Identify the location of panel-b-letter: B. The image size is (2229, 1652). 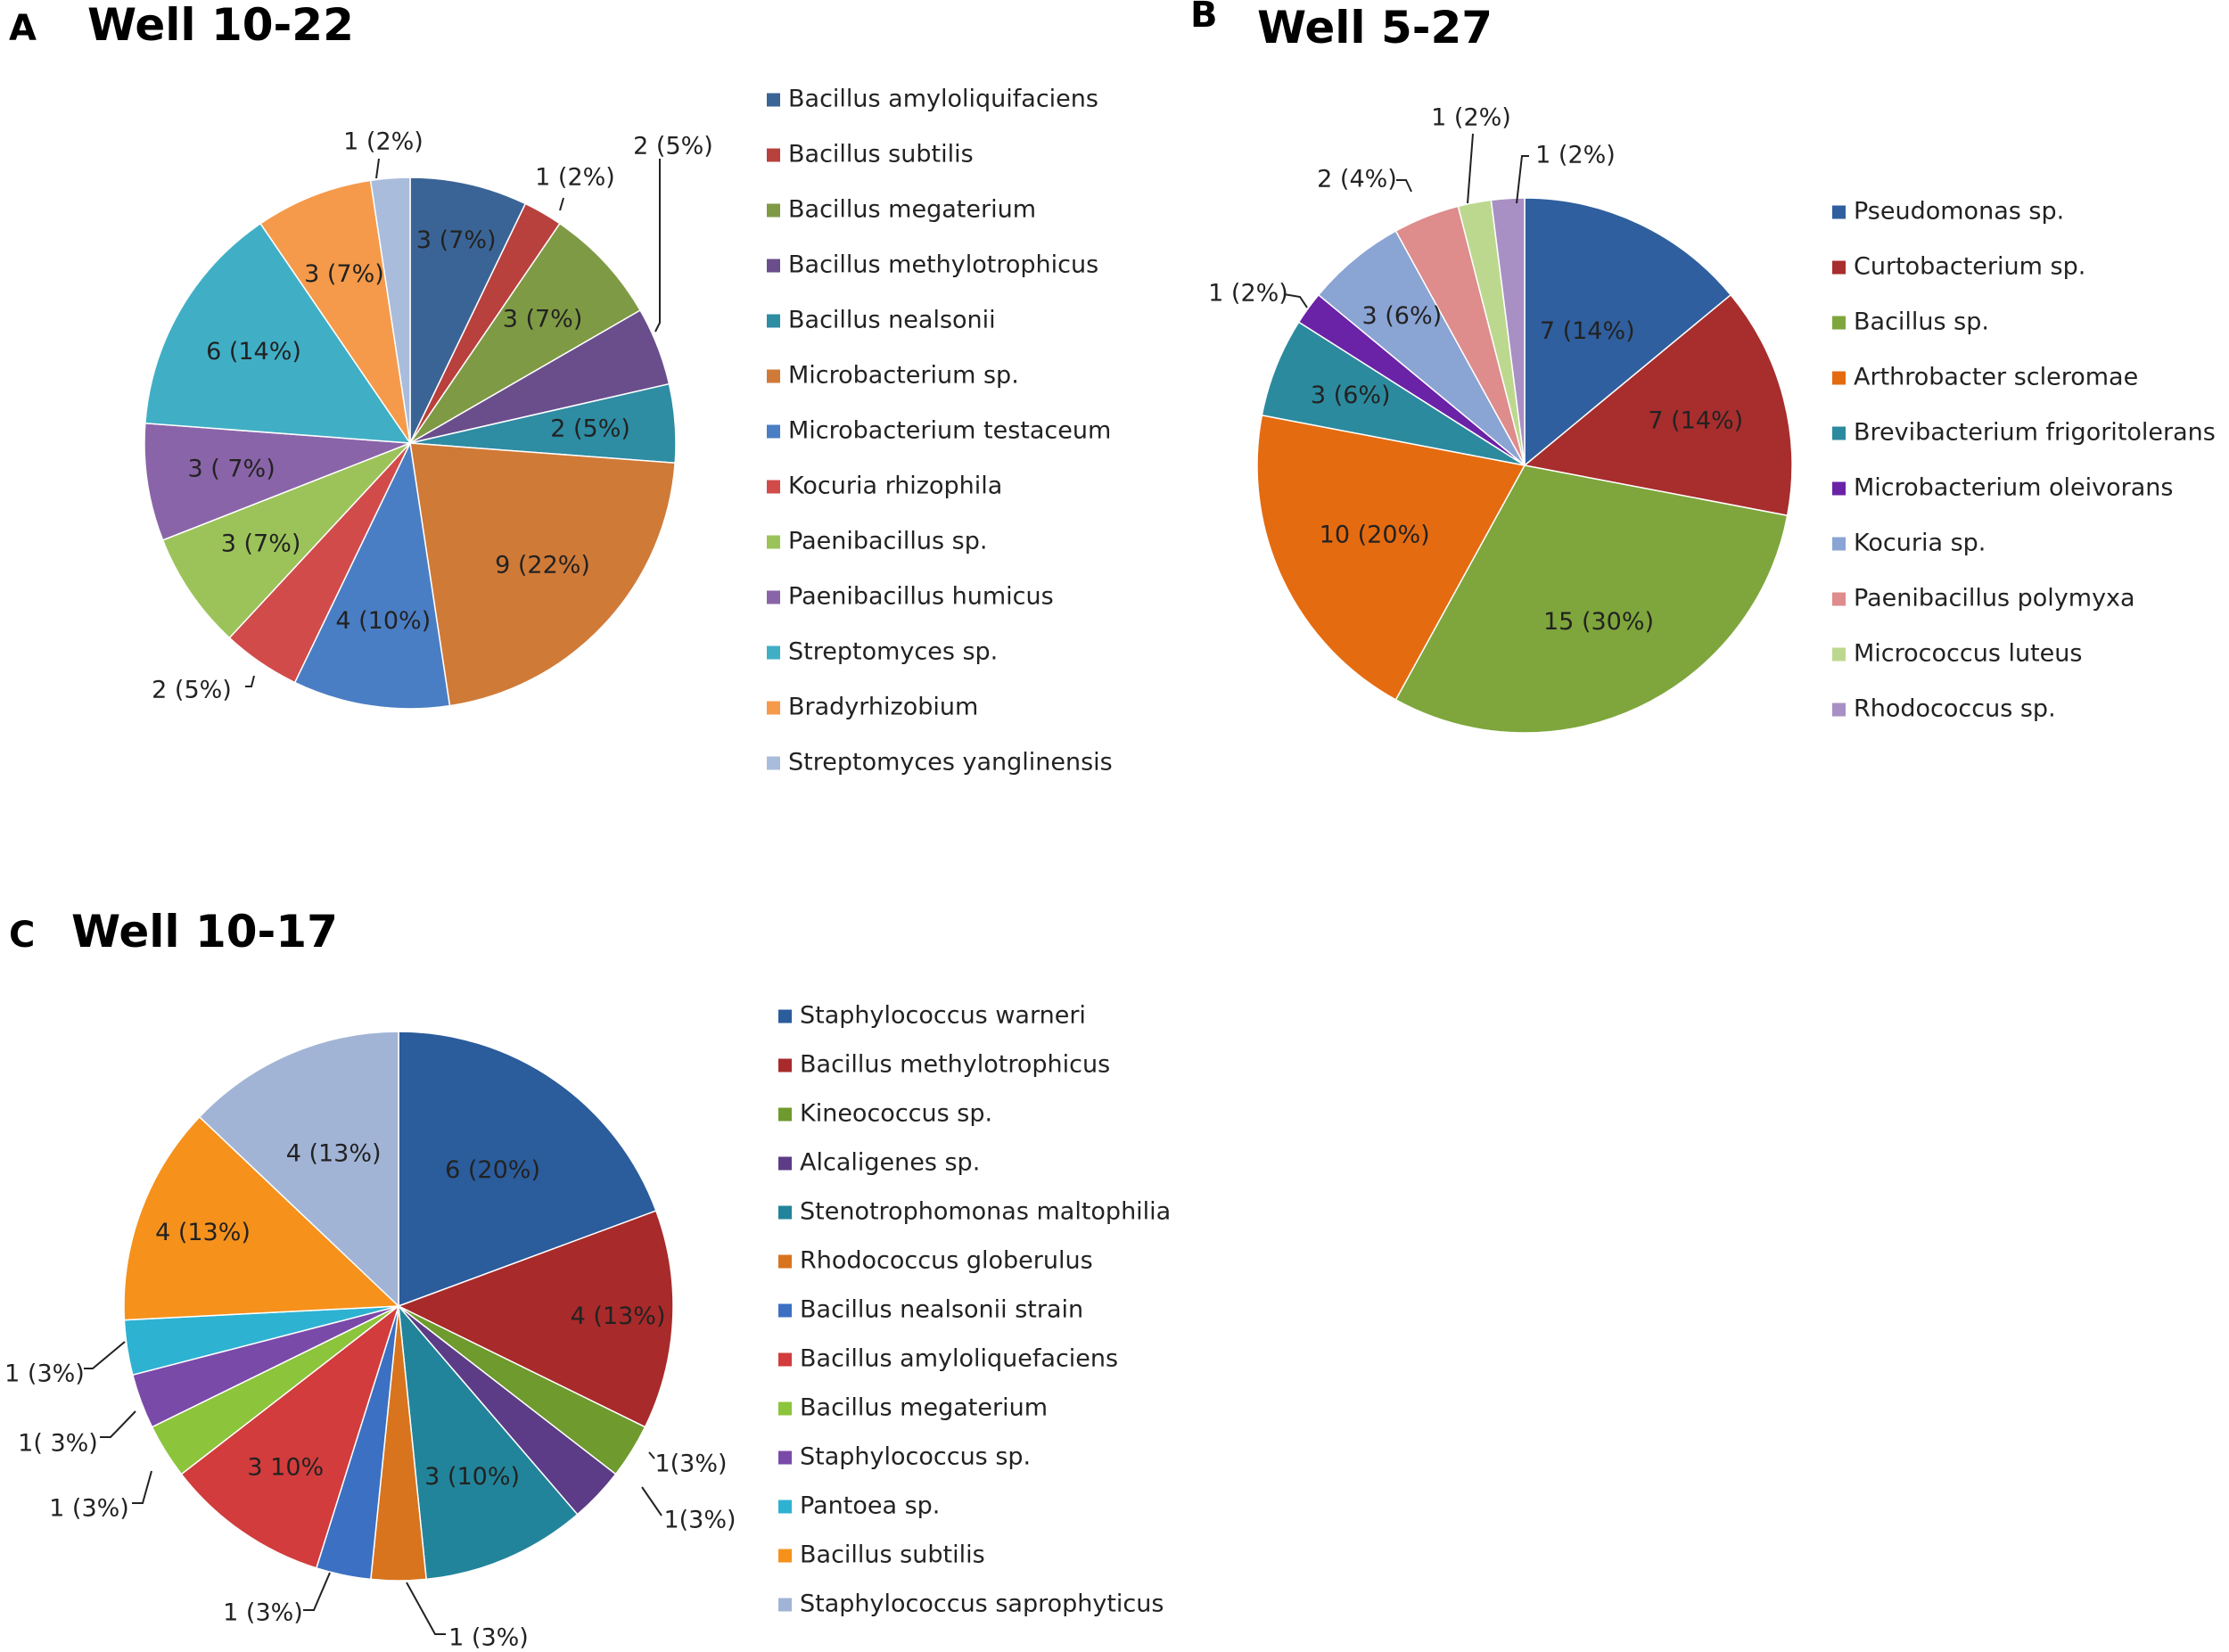
(1204, 18).